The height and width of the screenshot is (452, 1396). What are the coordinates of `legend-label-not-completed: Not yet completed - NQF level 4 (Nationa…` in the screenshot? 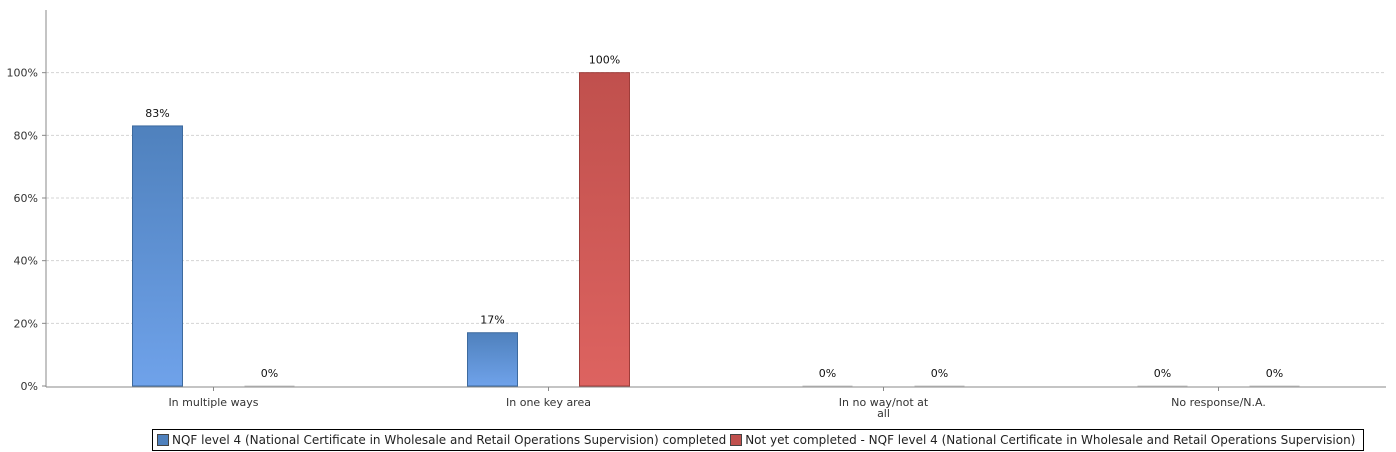 It's located at (1050, 440).